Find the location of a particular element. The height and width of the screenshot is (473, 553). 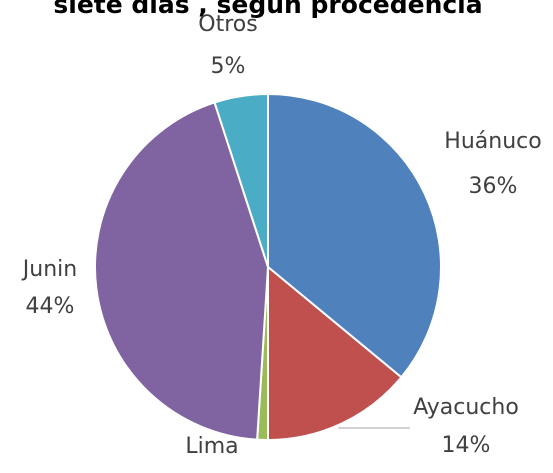

slice-label: Otros is located at coordinates (227, 24).